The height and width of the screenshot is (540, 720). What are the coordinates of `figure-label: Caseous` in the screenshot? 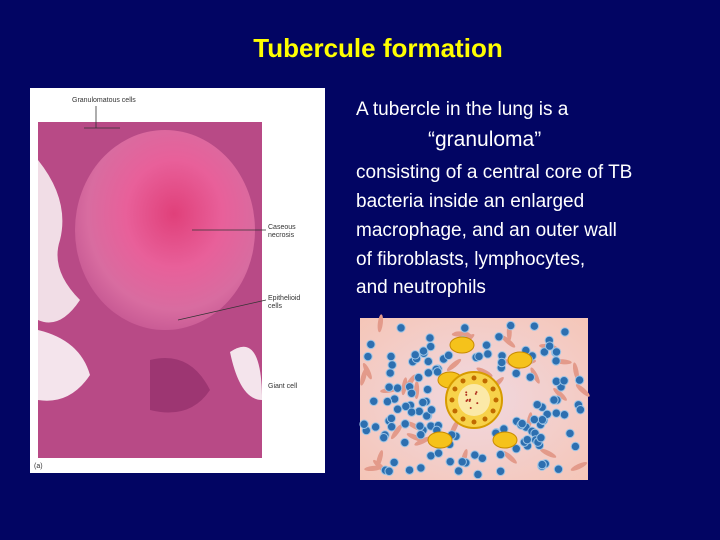 It's located at (282, 227).